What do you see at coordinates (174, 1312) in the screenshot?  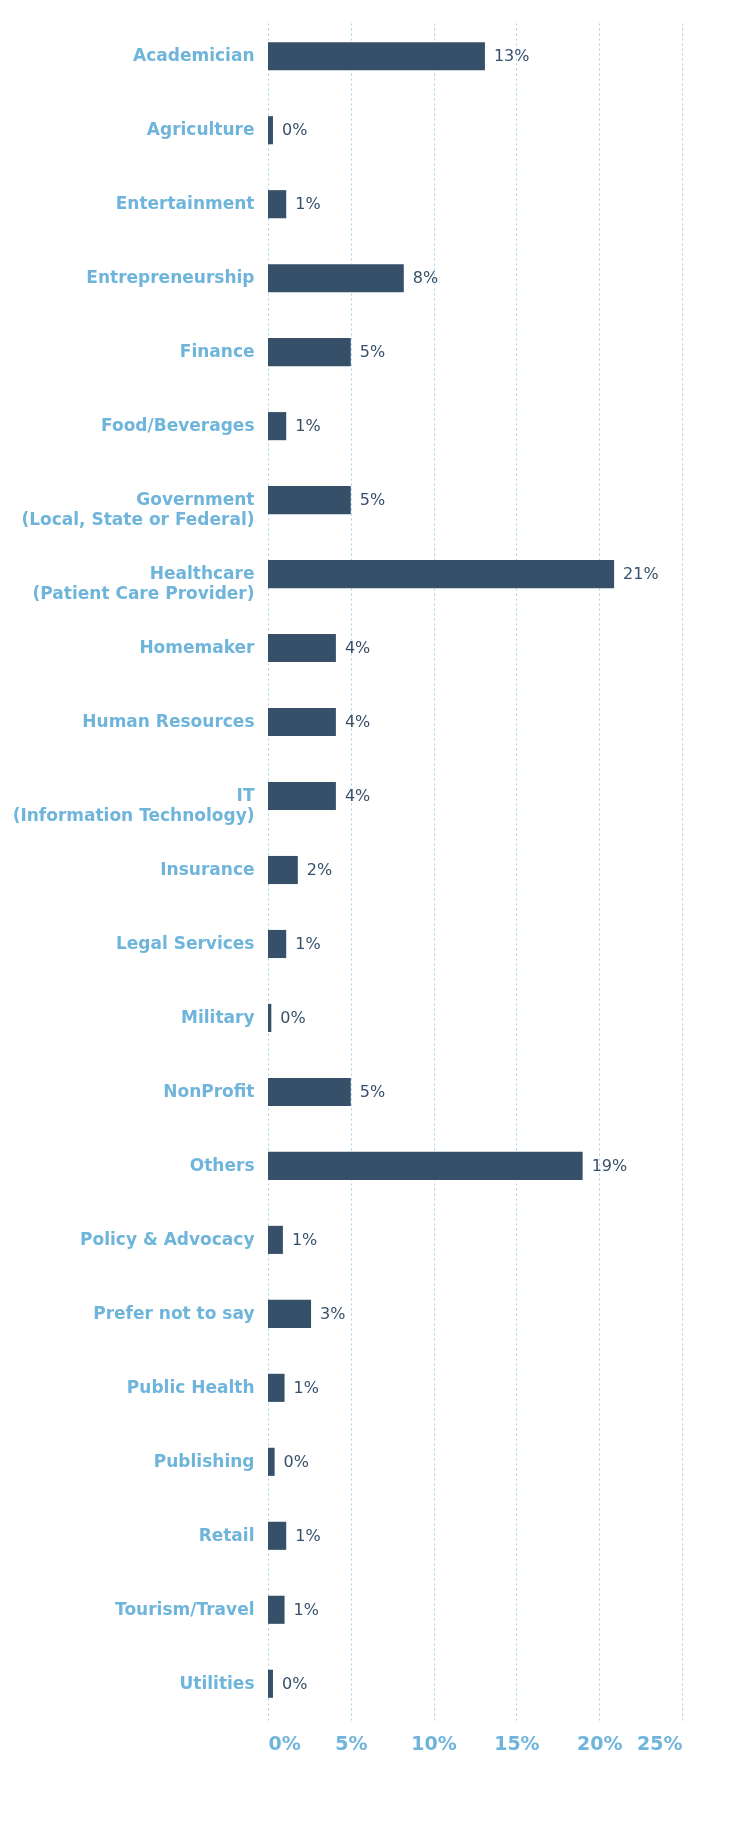 I see `y-tick-label: Prefer not to say` at bounding box center [174, 1312].